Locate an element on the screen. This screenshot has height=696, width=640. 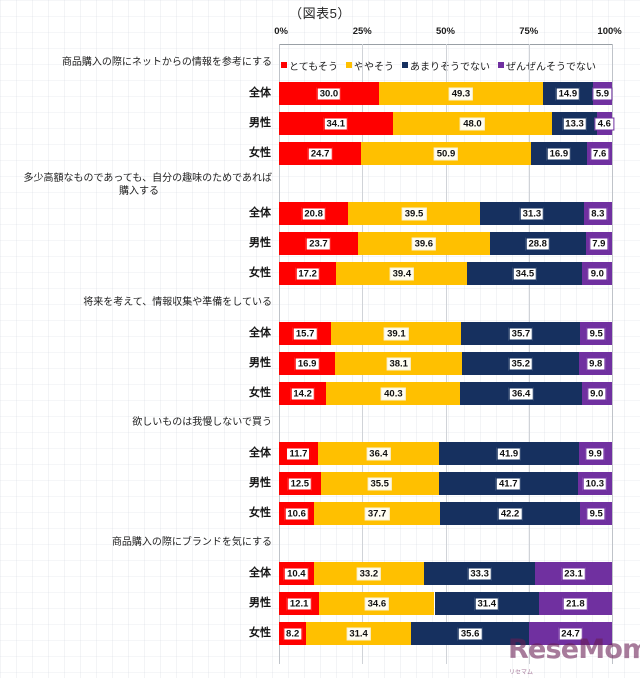
bar-value-label: 35.7 is located at coordinates (521, 333).